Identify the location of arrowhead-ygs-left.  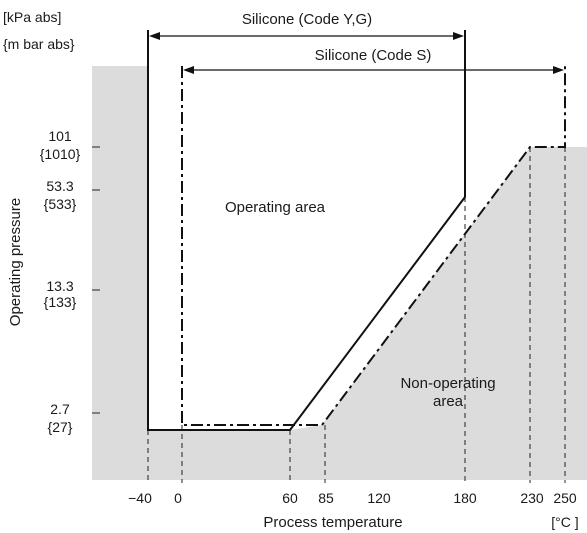
(154, 36).